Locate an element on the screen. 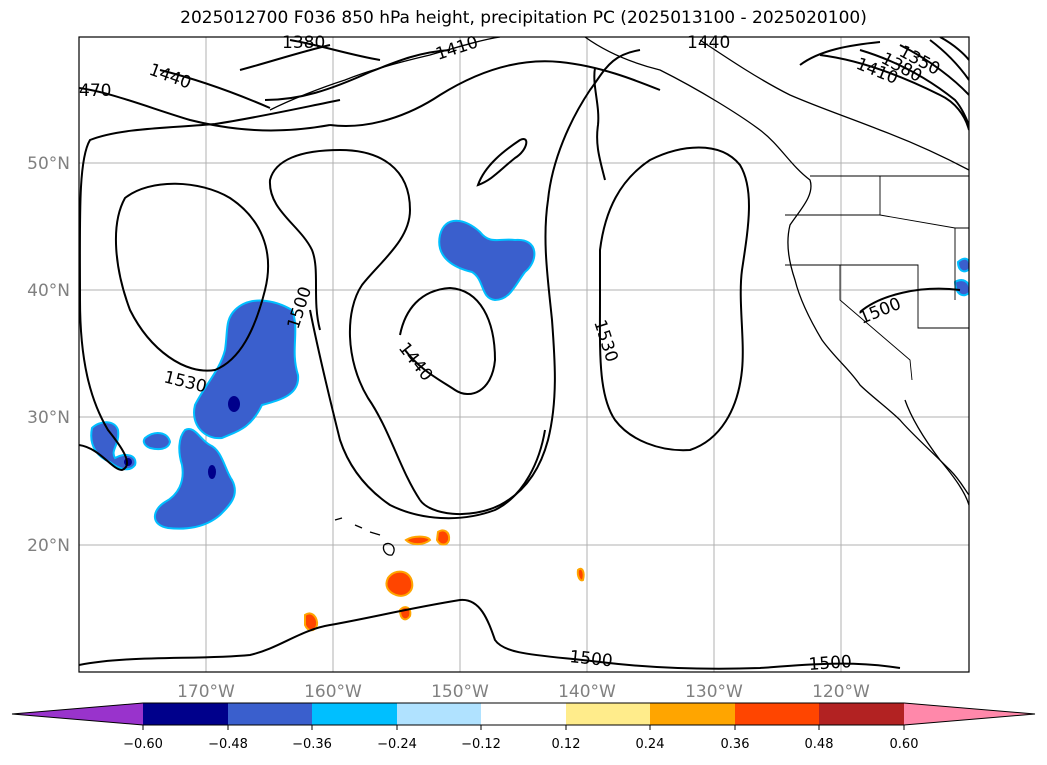  colorbar-tick-label: 0.12 is located at coordinates (566, 744).